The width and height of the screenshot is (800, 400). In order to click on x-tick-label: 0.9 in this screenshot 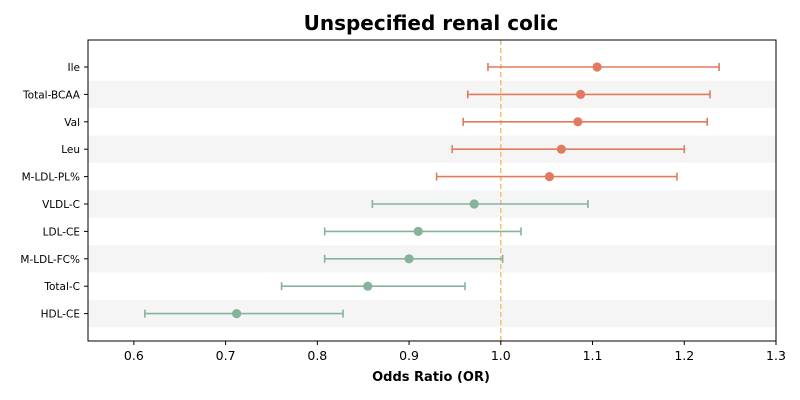, I will do `click(409, 355)`.